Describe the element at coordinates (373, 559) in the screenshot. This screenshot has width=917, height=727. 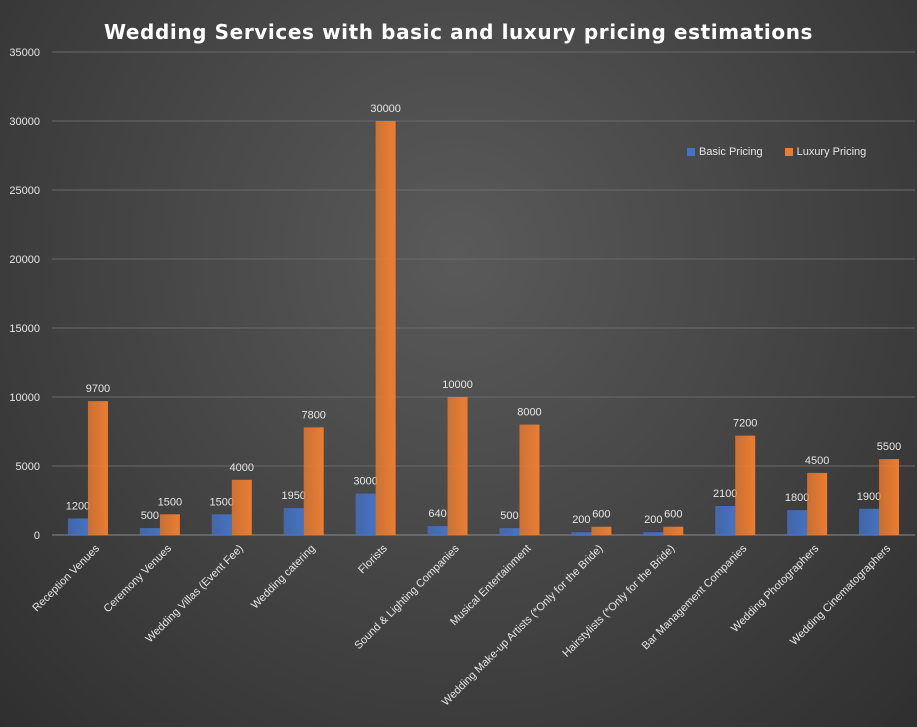
I see `x-tick-label: Florists` at that location.